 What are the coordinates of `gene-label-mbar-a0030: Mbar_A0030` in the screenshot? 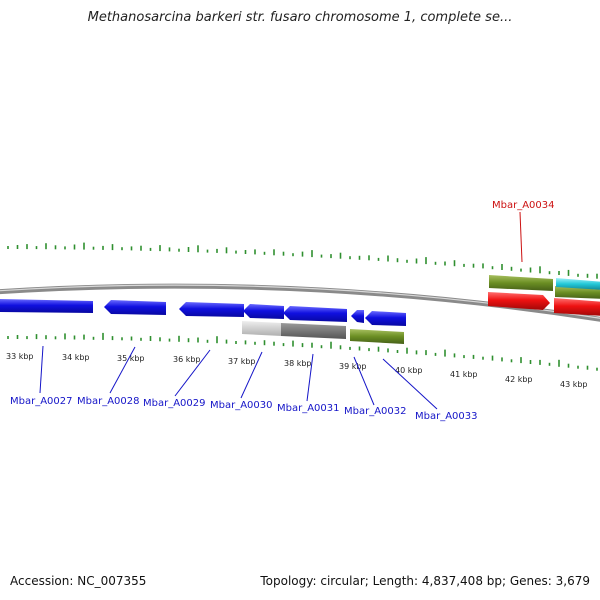 It's located at (241, 405).